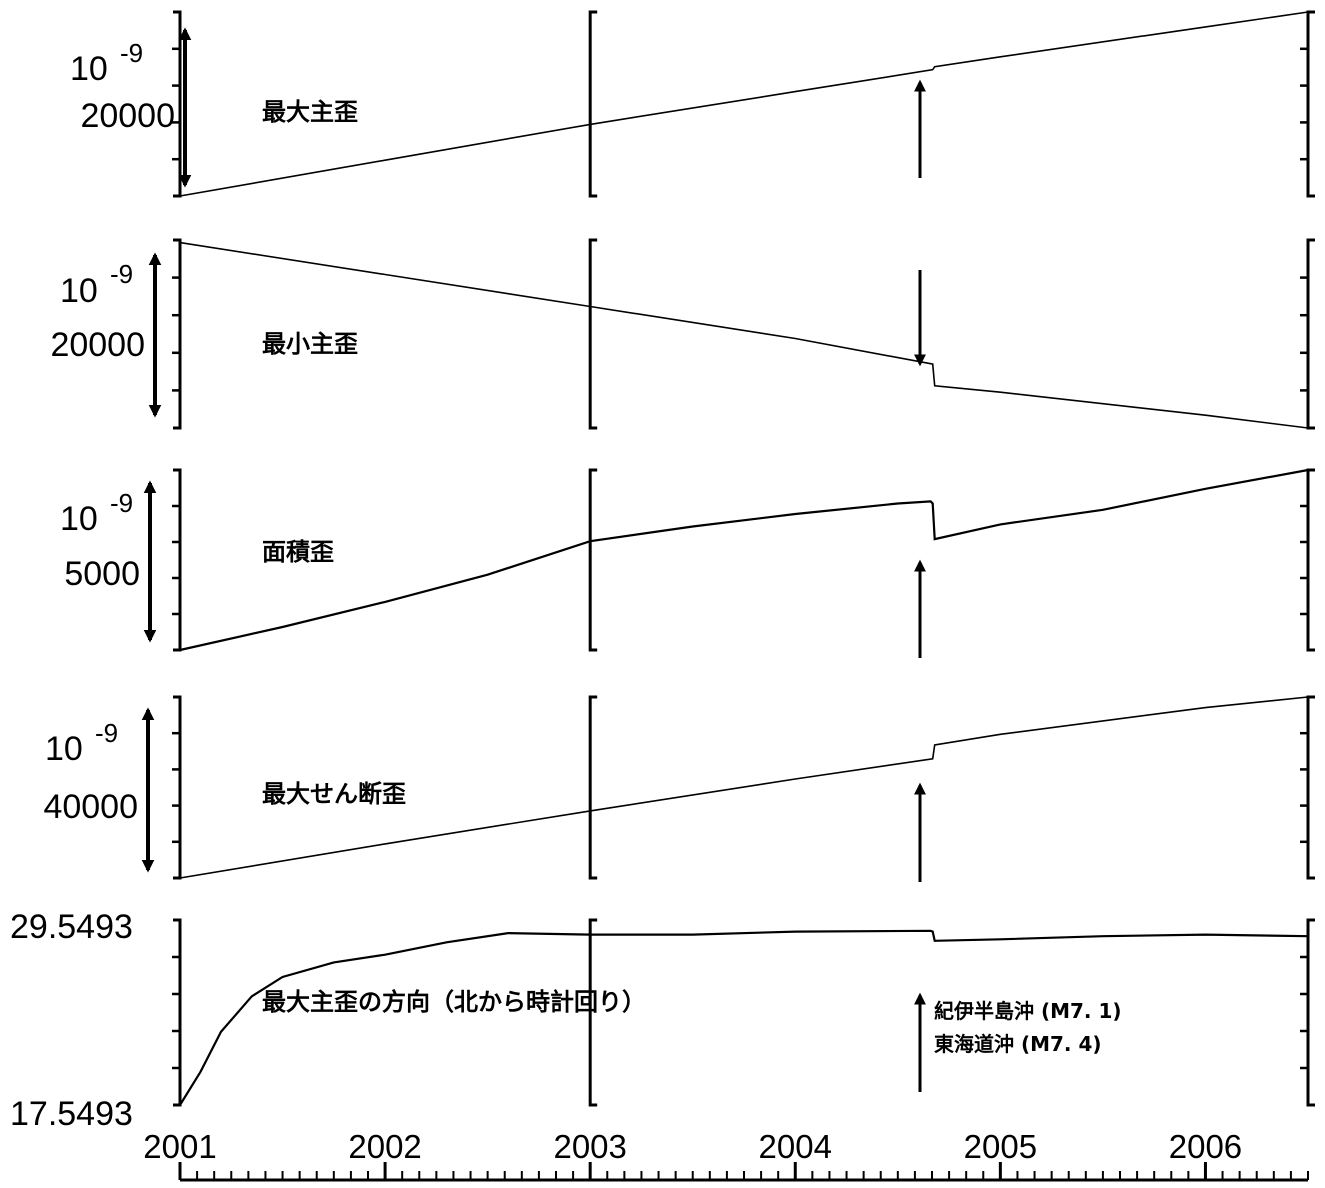  Describe the element at coordinates (334, 794) in the screenshot. I see `panel-4-label: 最大せん断歪` at that location.